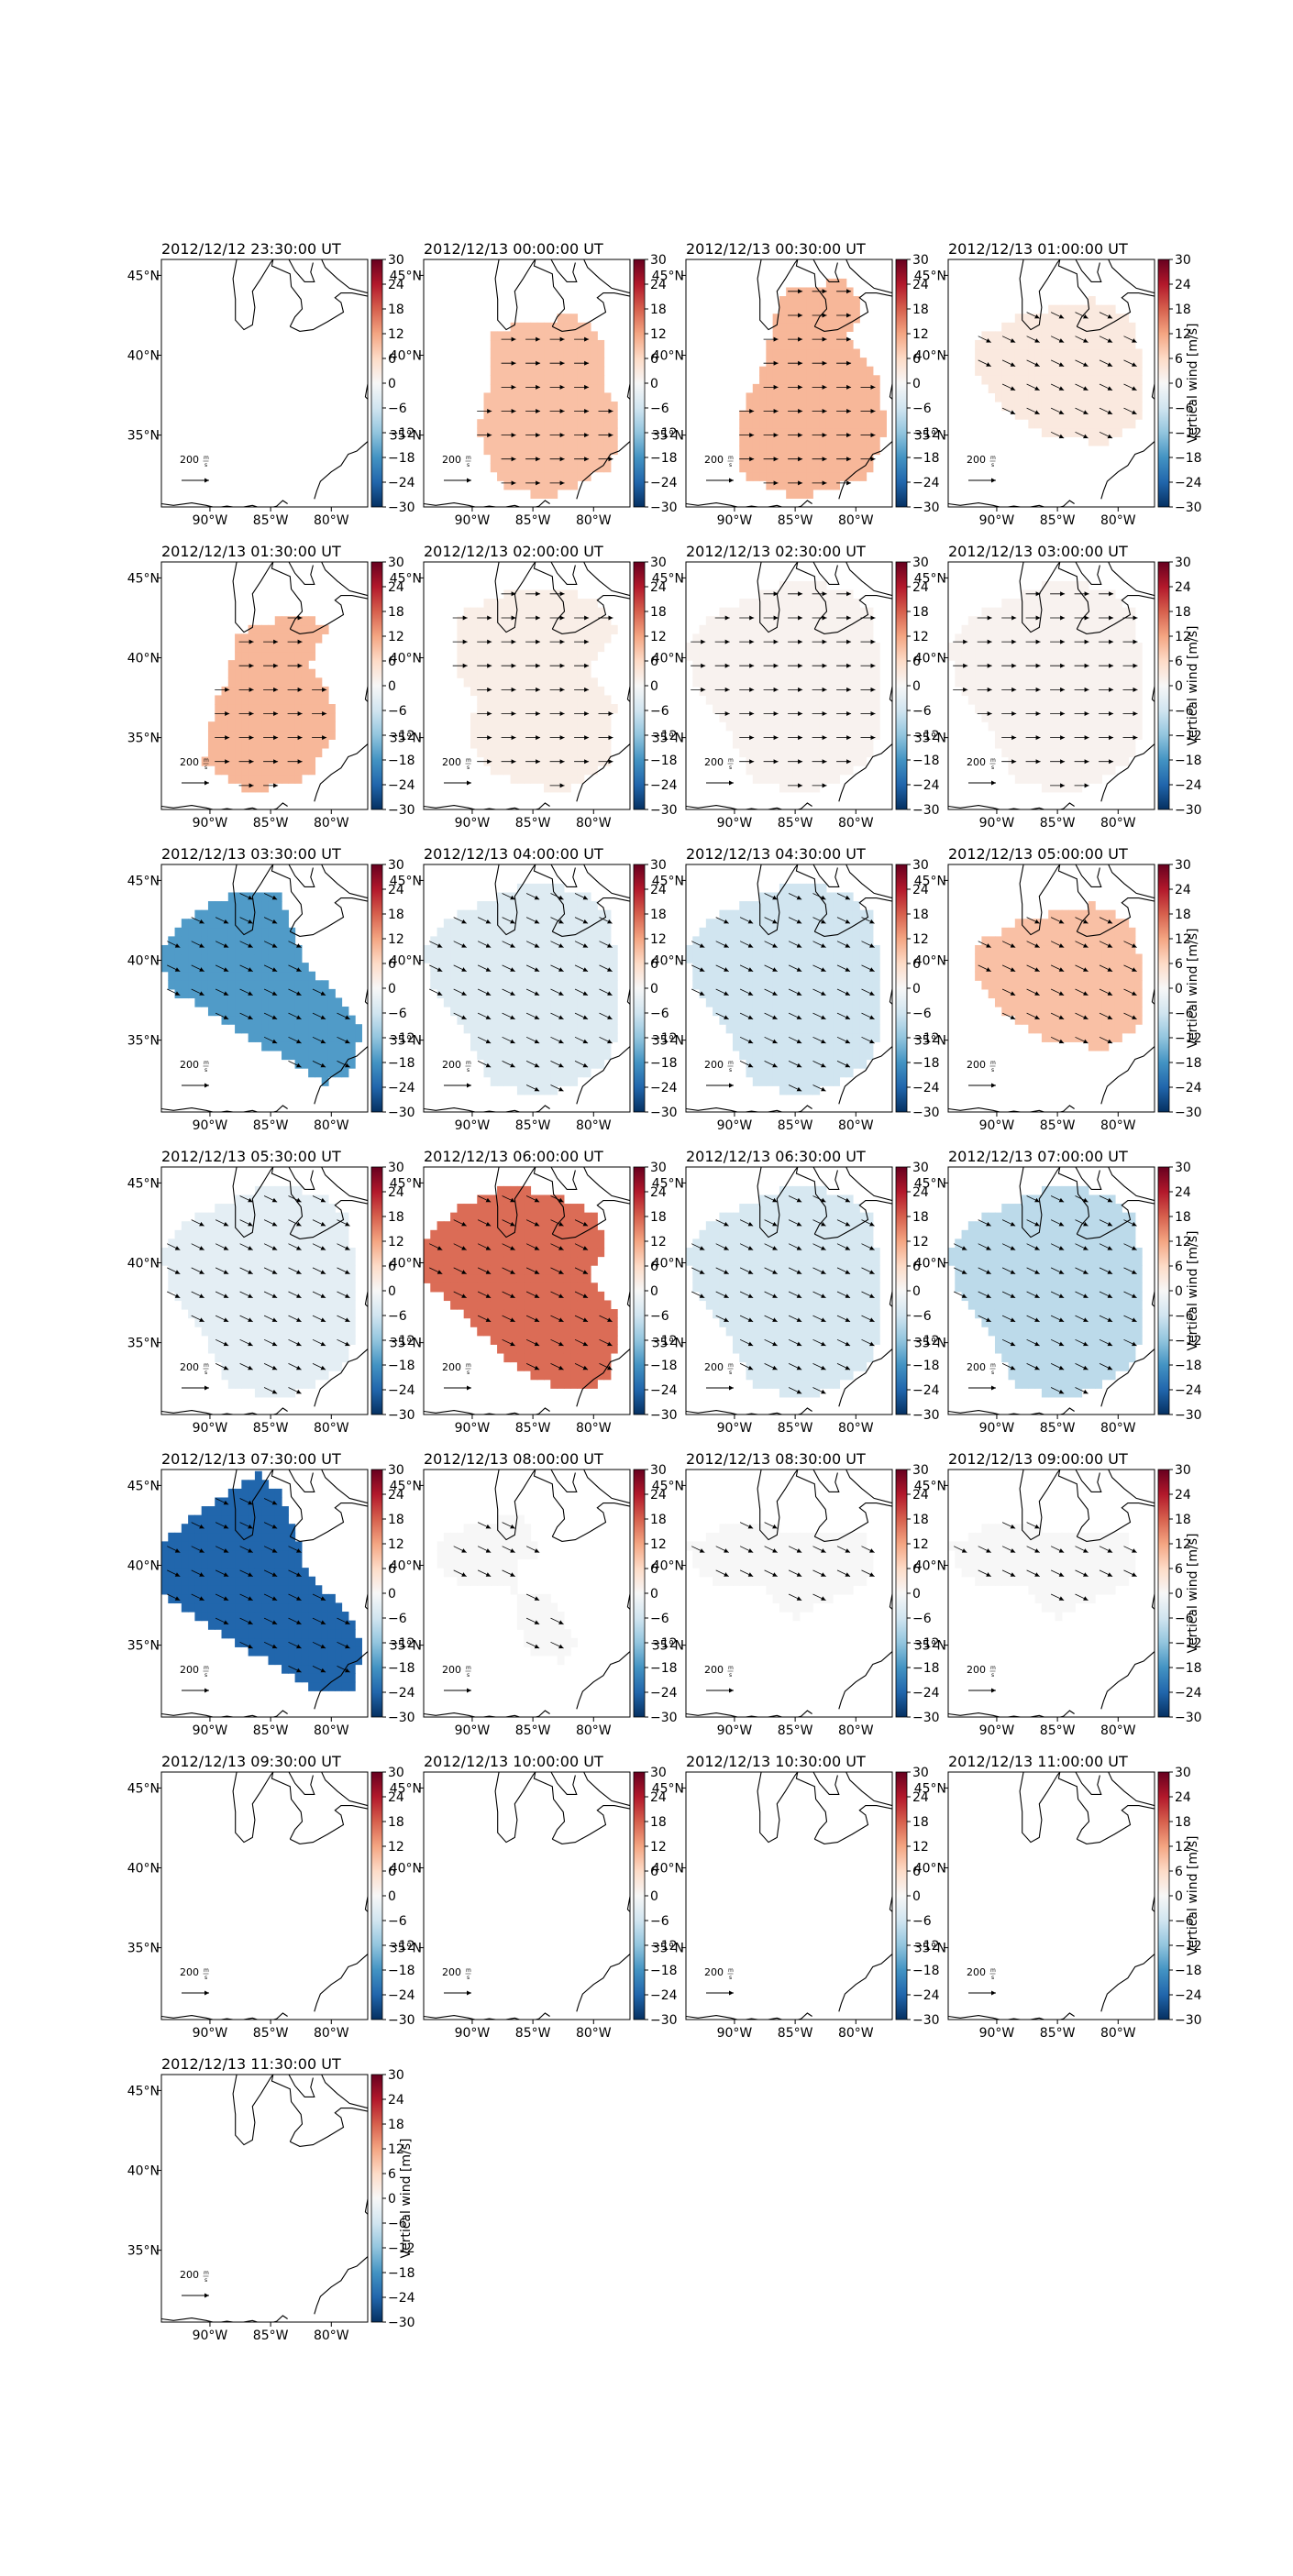  I want to click on colorbar-tick-label: −24, so click(926, 483).